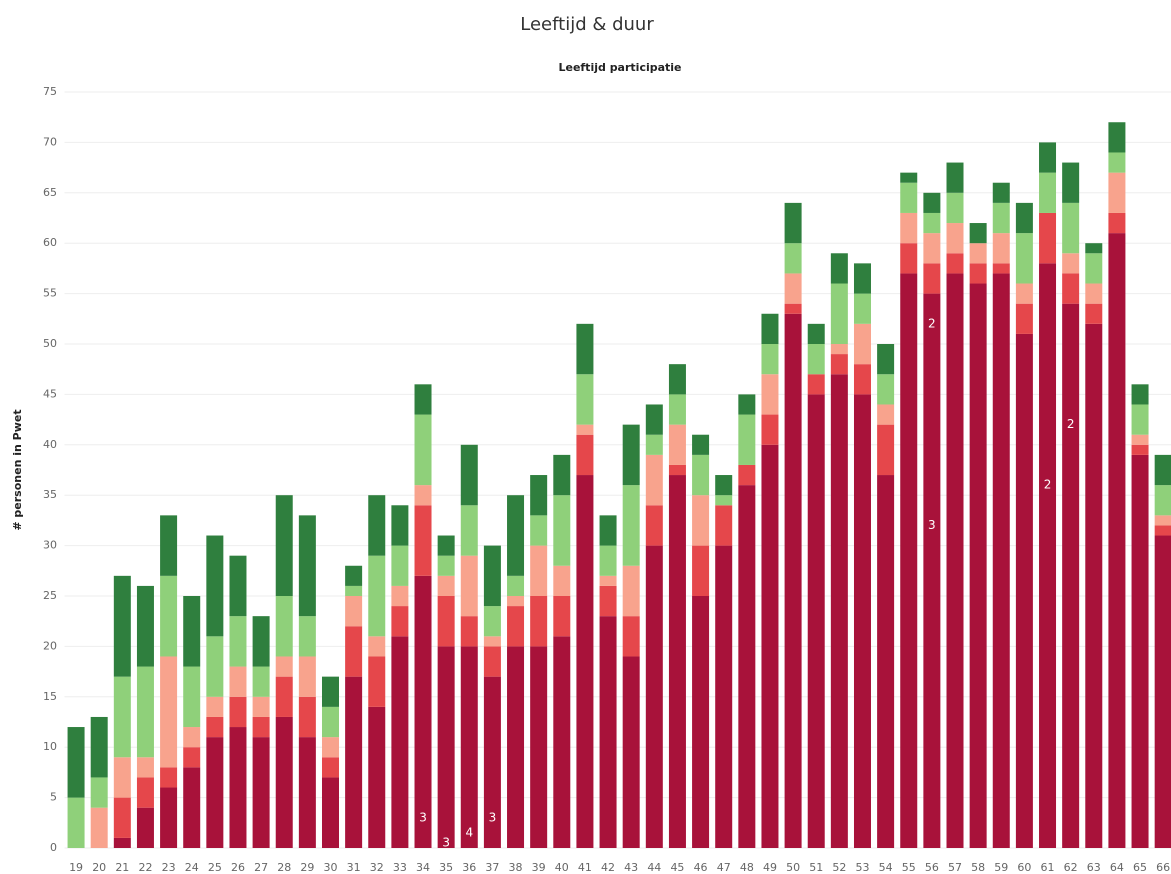  I want to click on annotation: 4, so click(469, 832).